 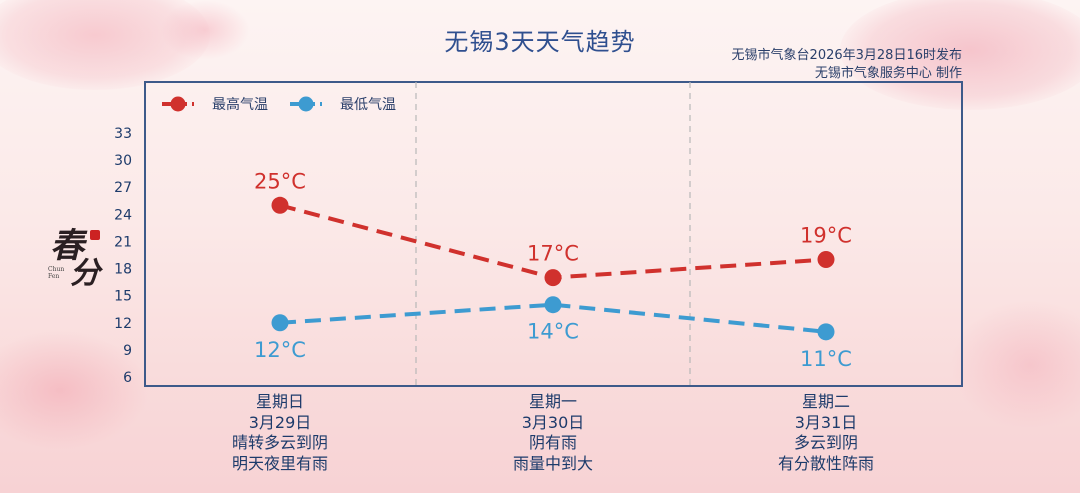 I want to click on chart-title: 无锡3天天气趋势, so click(x=540, y=42).